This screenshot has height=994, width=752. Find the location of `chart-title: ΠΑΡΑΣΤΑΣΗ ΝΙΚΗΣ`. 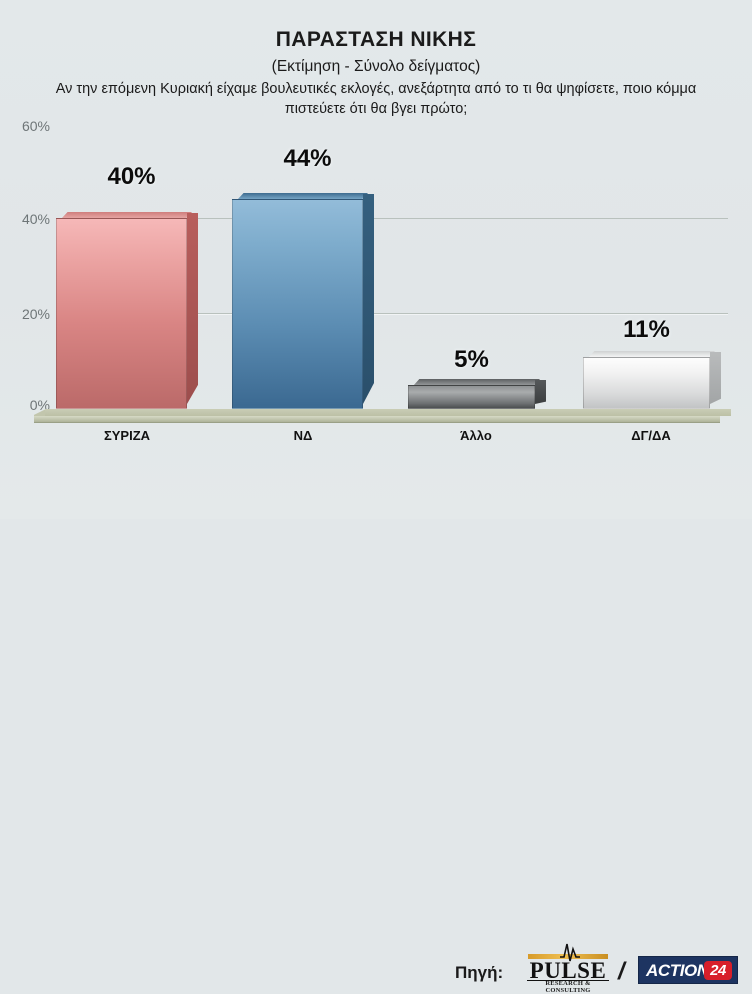

chart-title: ΠΑΡΑΣΤΑΣΗ ΝΙΚΗΣ is located at coordinates (376, 39).